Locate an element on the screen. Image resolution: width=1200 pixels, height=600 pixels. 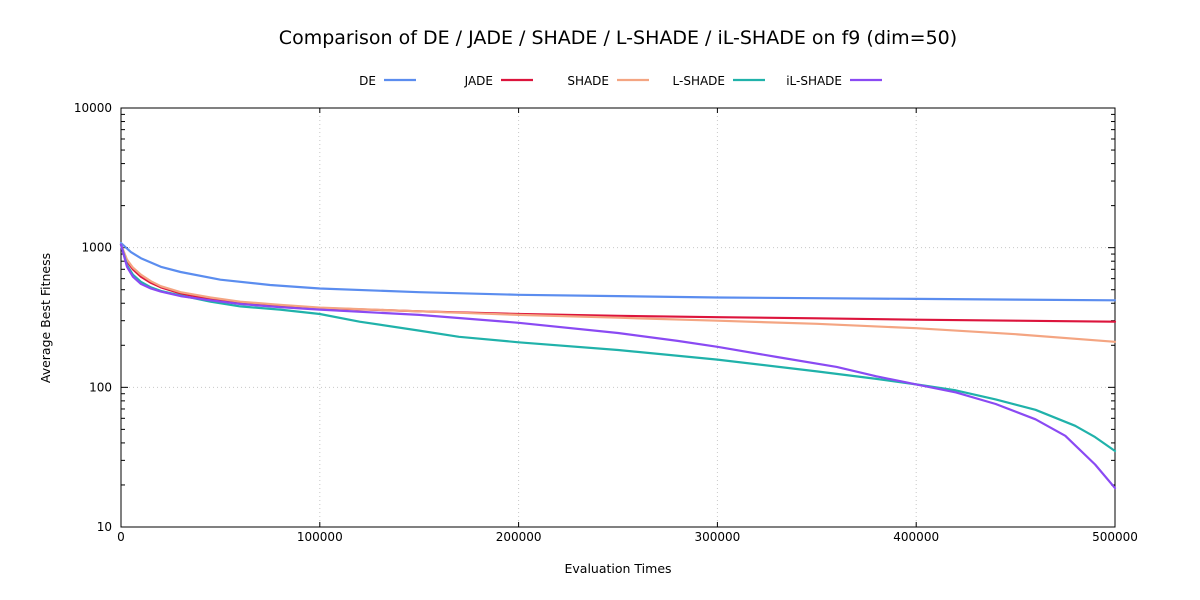
legend: DE JADE SHADE L-SHADE iL-SHADE is located at coordinates (620, 81).